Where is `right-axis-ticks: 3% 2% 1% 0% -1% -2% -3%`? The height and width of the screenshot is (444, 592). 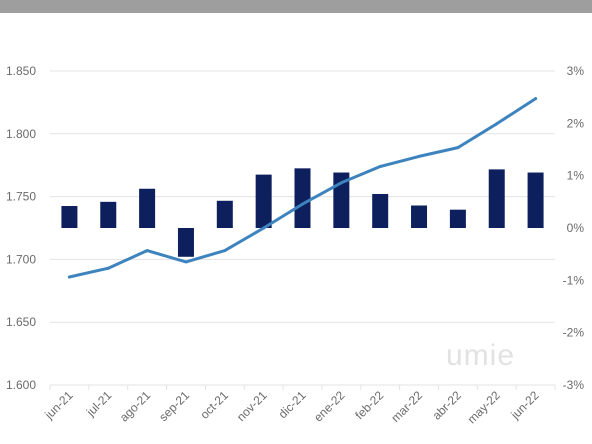
right-axis-ticks: 3% 2% 1% 0% -1% -2% -3% is located at coordinates (574, 228).